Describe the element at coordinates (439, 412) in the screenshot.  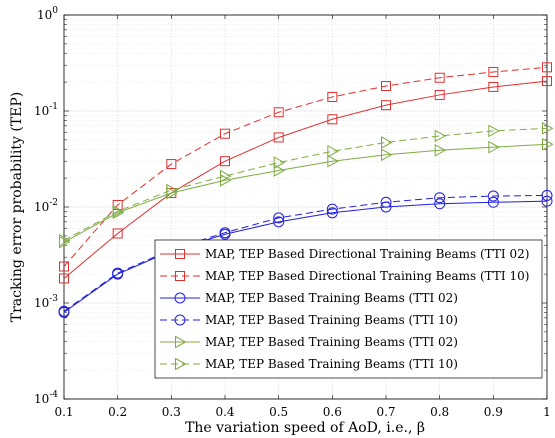
I see `x-tick-label: 0.8` at that location.